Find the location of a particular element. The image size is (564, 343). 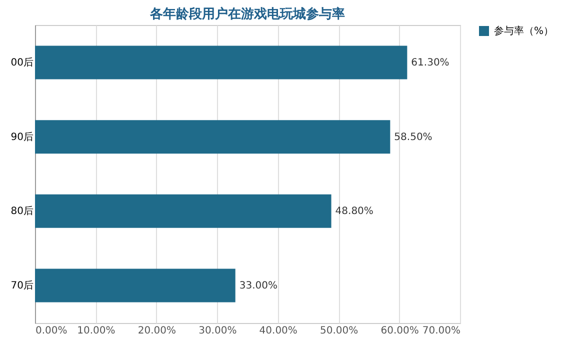

x-tick-label: 20.00% is located at coordinates (157, 331).